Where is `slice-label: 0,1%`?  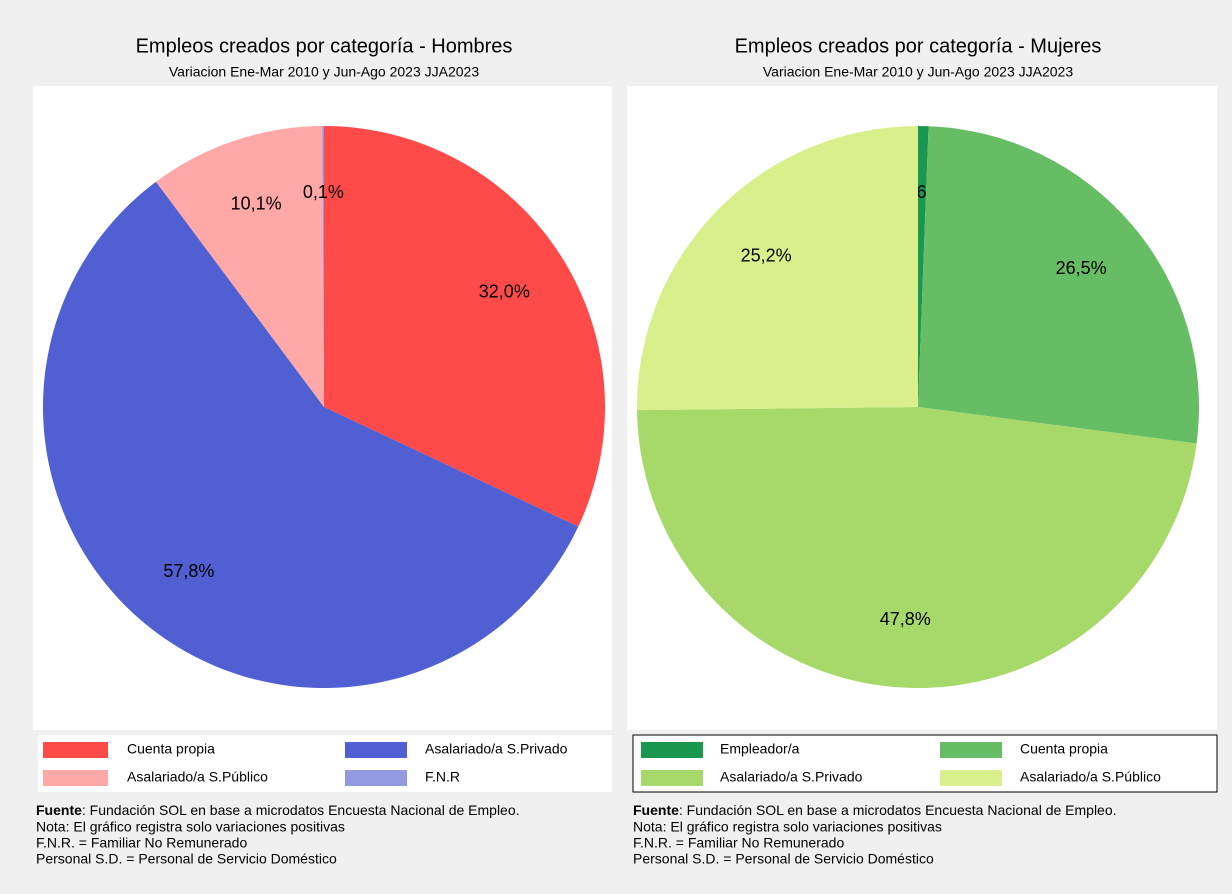 slice-label: 0,1% is located at coordinates (323, 192).